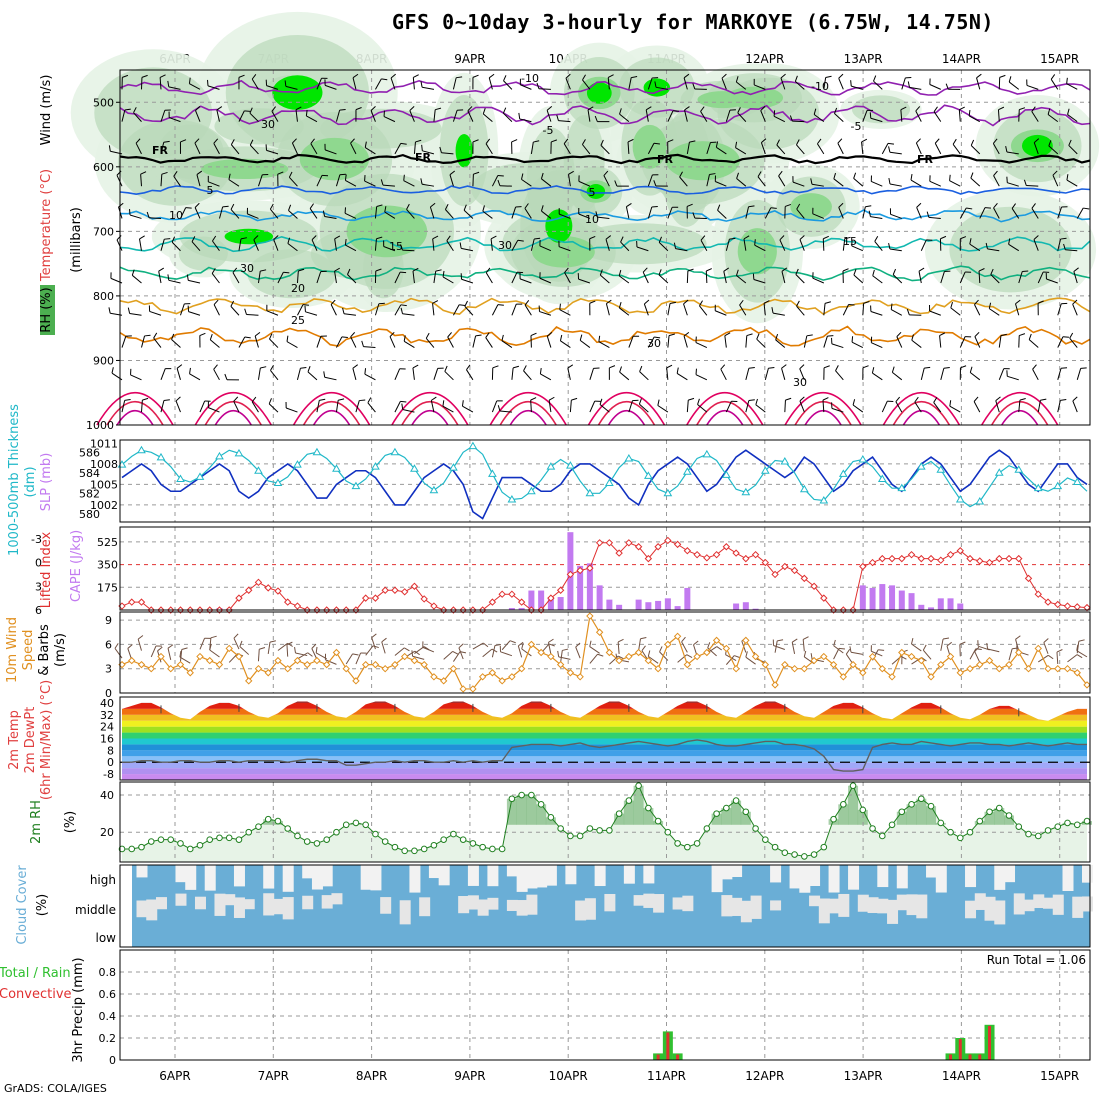 Image resolution: width=1100 pixels, height=1100 pixels. Describe the element at coordinates (107, 715) in the screenshot. I see `temp-tick: 32` at that location.